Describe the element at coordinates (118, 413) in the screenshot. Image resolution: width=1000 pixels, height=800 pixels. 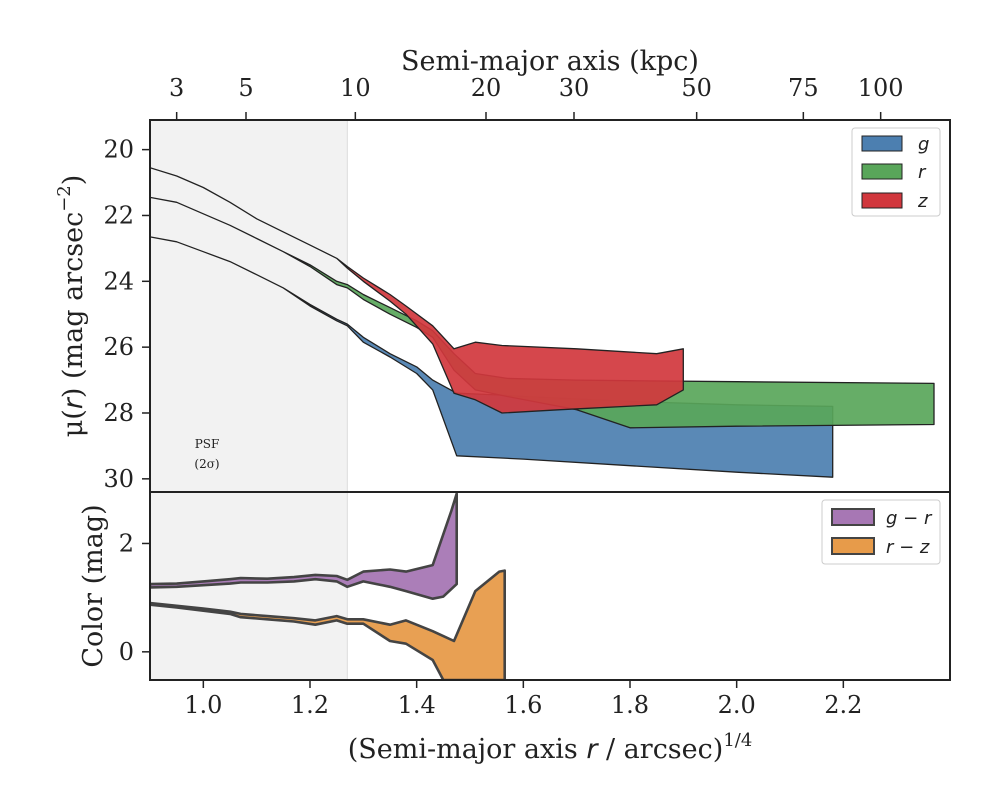
I see `profile-y-tick-label: 28` at that location.